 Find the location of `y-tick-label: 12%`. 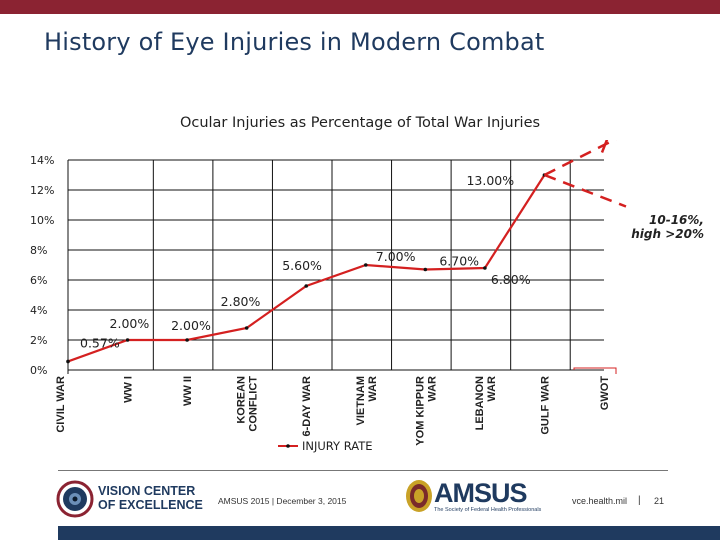

y-tick-label: 12% is located at coordinates (42, 190).